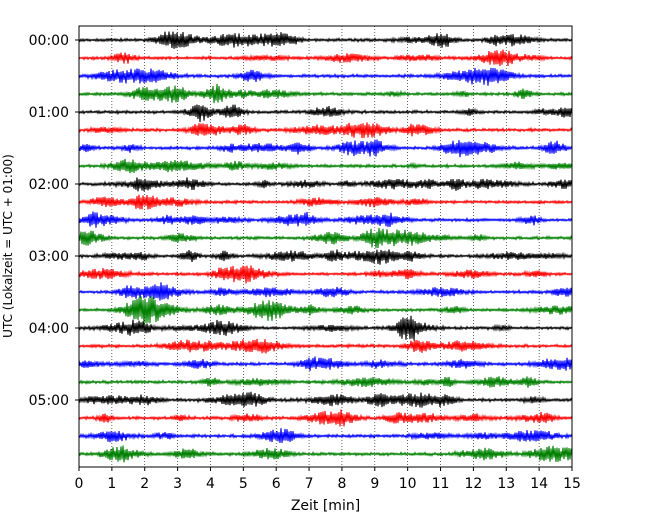 Image resolution: width=650 pixels, height=520 pixels. Describe the element at coordinates (177, 484) in the screenshot. I see `x-tick-label: 3` at that location.